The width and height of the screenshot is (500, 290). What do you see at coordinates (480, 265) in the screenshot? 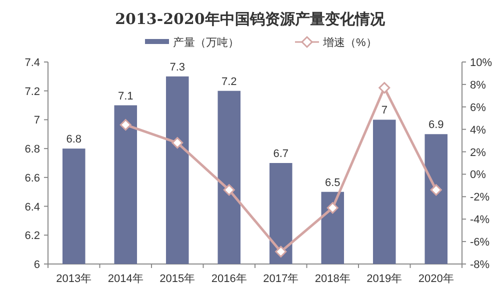
I see `y2-tick-label: -8%` at bounding box center [480, 265].